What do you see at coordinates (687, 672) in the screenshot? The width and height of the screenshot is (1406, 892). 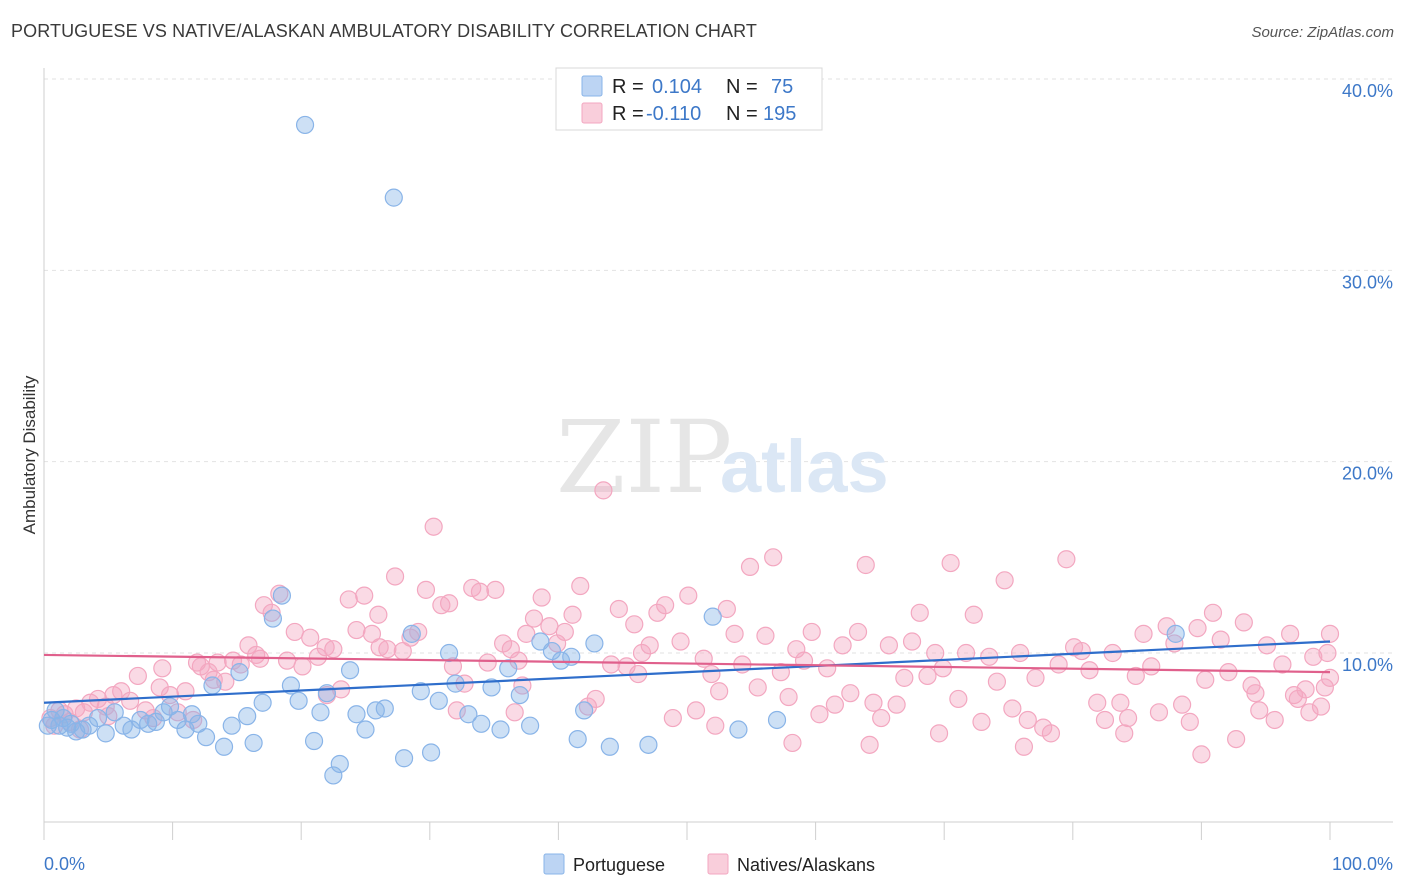 I see `trend-lines` at bounding box center [687, 672].